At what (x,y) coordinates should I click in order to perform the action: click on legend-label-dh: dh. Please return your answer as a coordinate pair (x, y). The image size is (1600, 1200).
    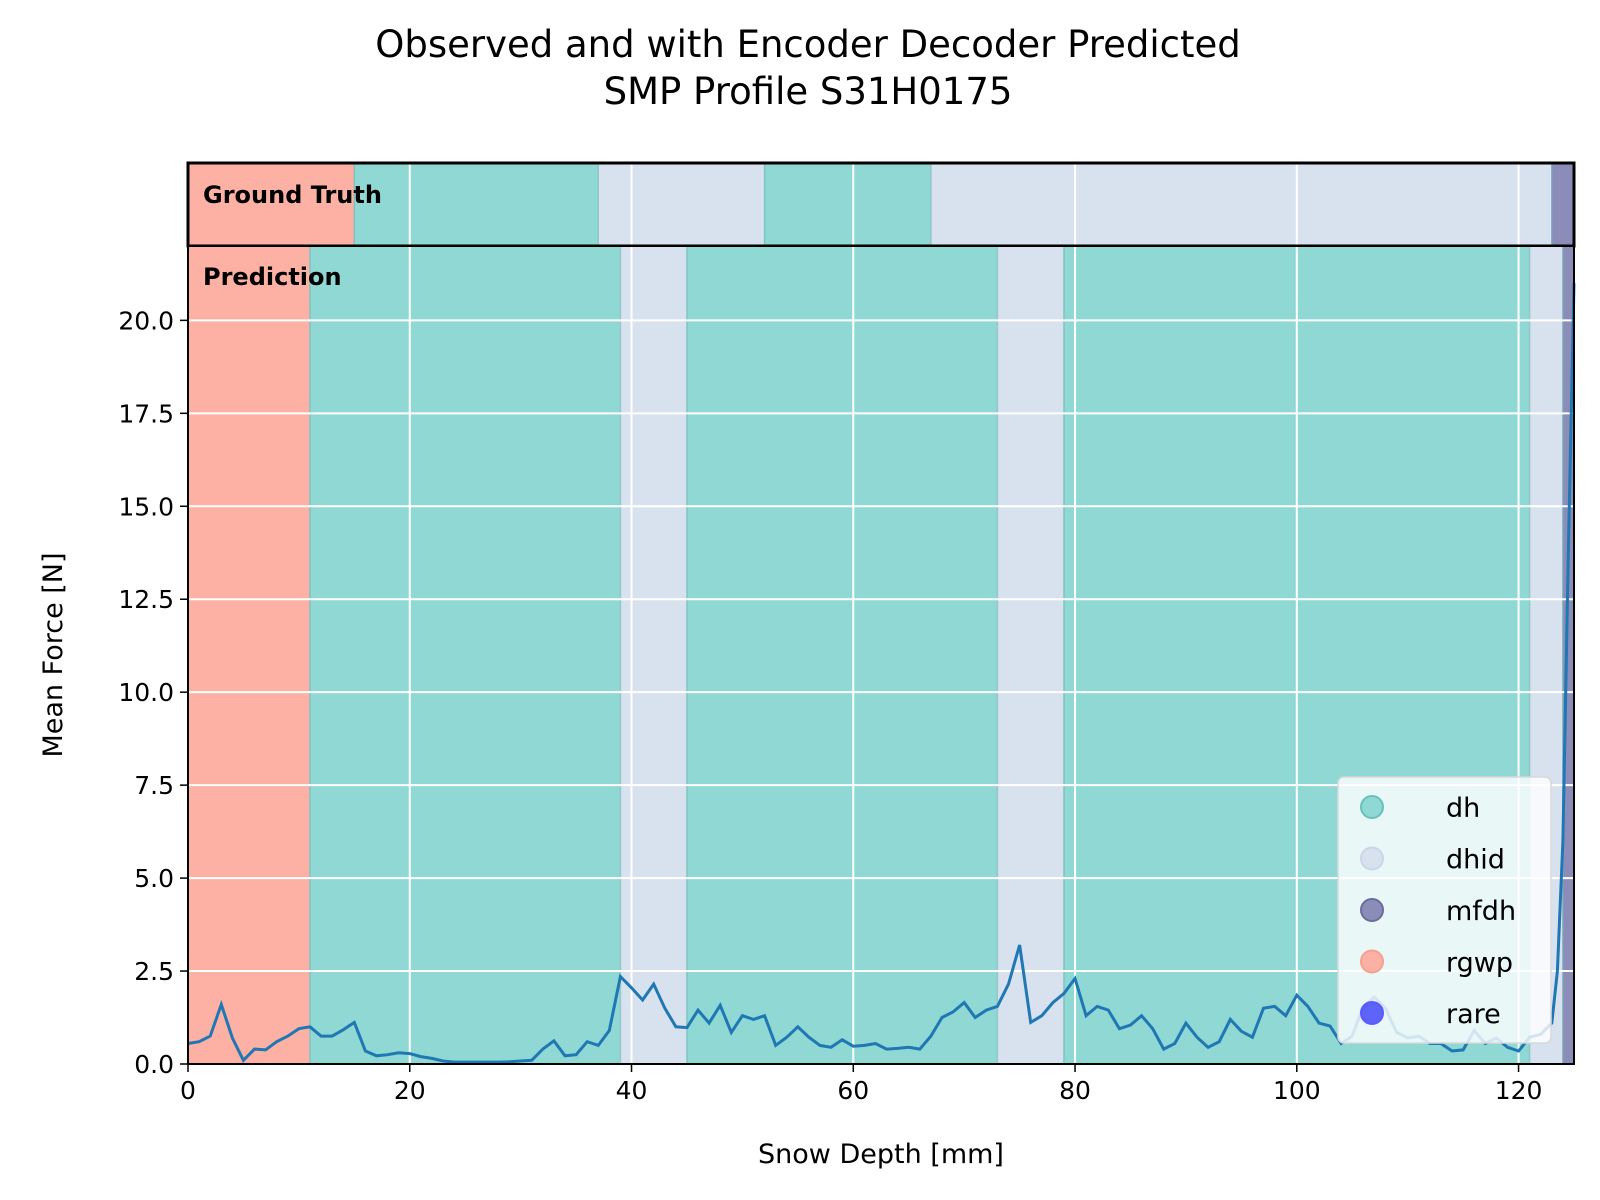
    Looking at the image, I should click on (1463, 808).